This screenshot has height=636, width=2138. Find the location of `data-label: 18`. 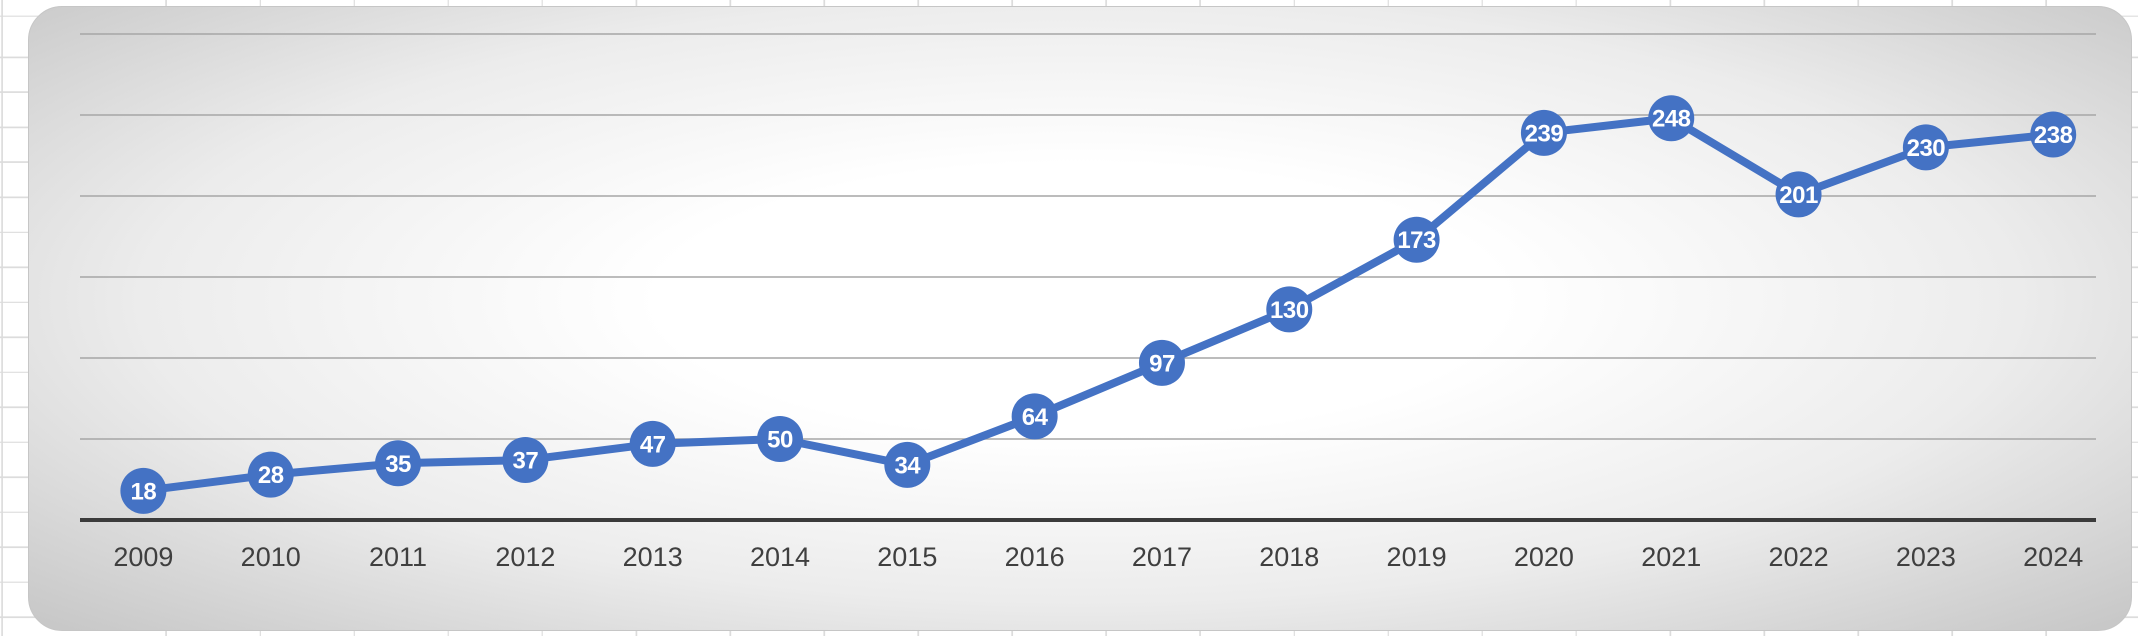

data-label: 18 is located at coordinates (144, 491).